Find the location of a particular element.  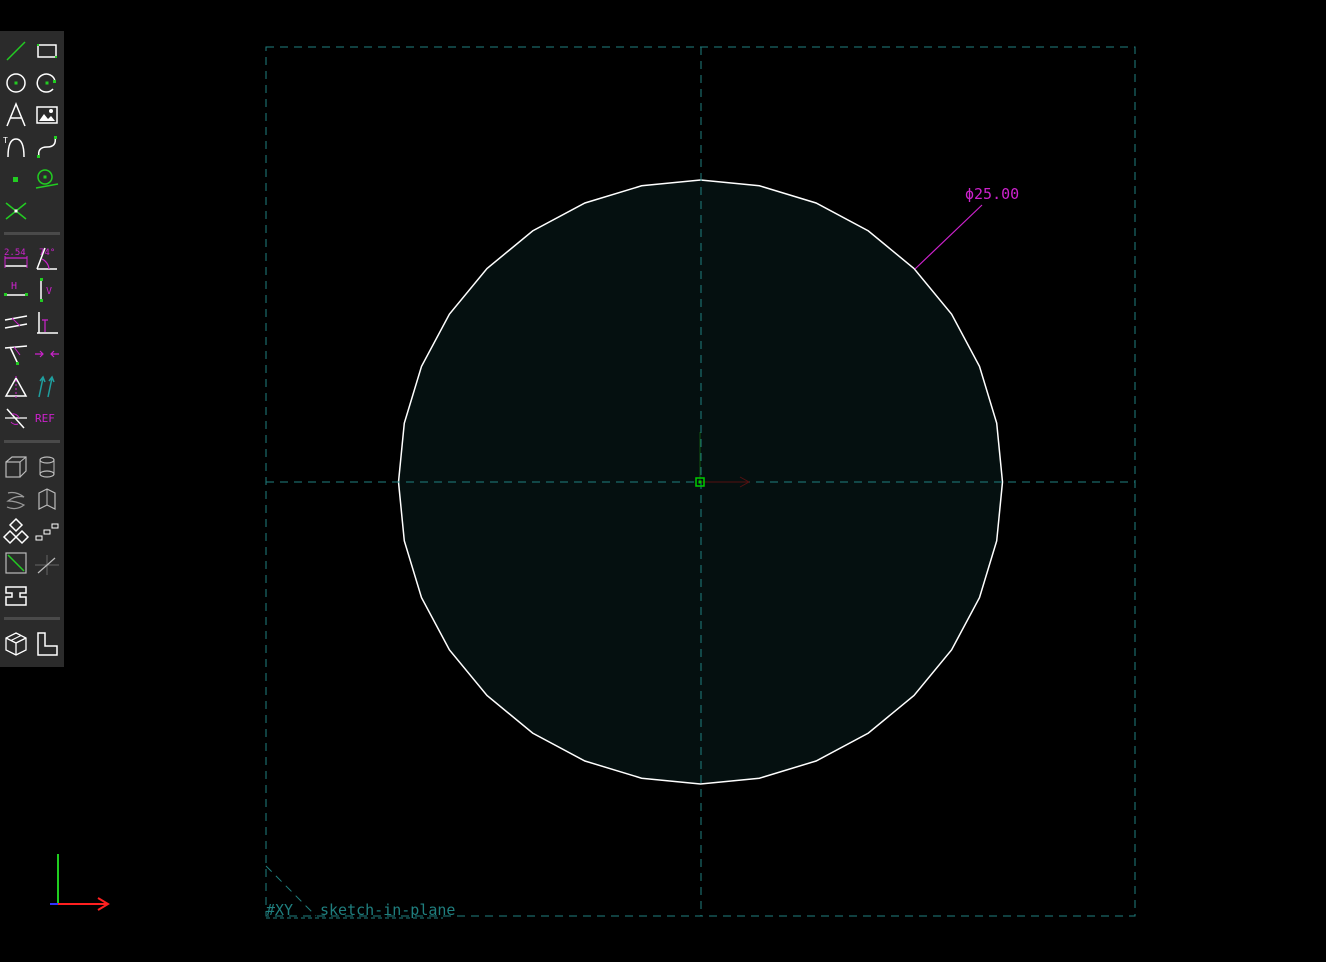

same-orientation-icon is located at coordinates (47, 386).